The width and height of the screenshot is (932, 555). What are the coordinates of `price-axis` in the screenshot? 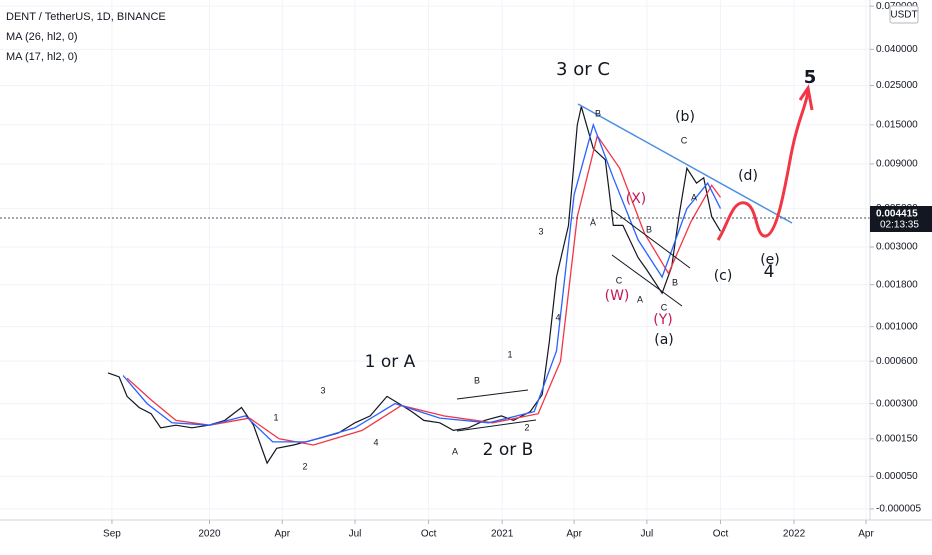 It's located at (901, 260).